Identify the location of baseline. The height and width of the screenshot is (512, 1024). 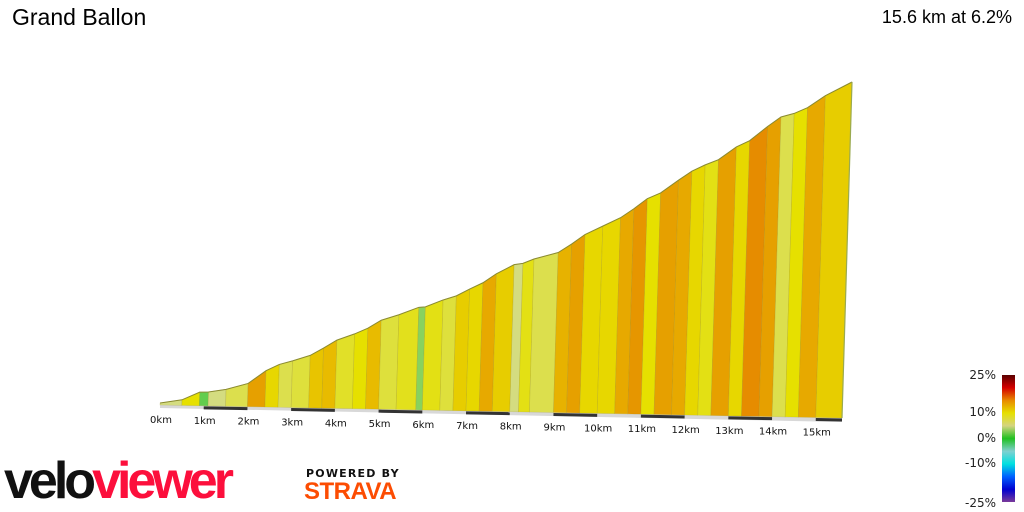
(501, 413).